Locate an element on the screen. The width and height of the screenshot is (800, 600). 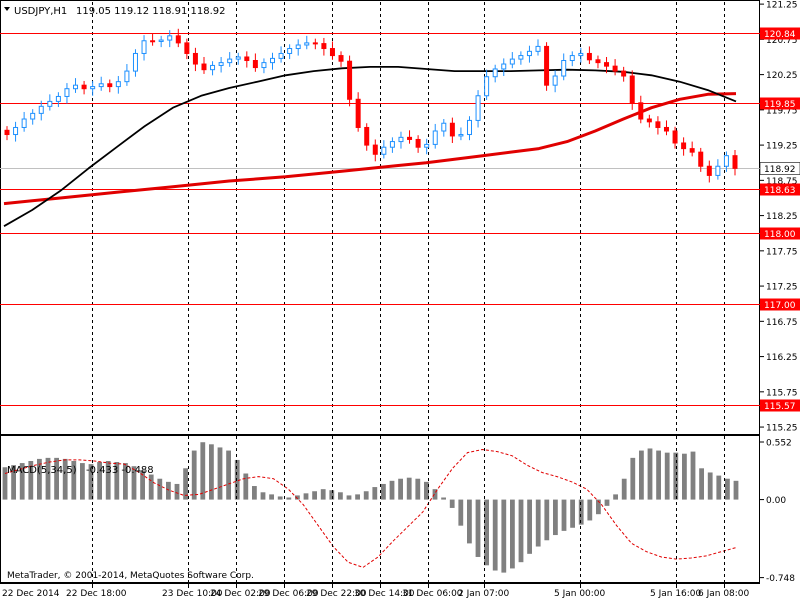
triangle-down-icon is located at coordinates (7, 9).